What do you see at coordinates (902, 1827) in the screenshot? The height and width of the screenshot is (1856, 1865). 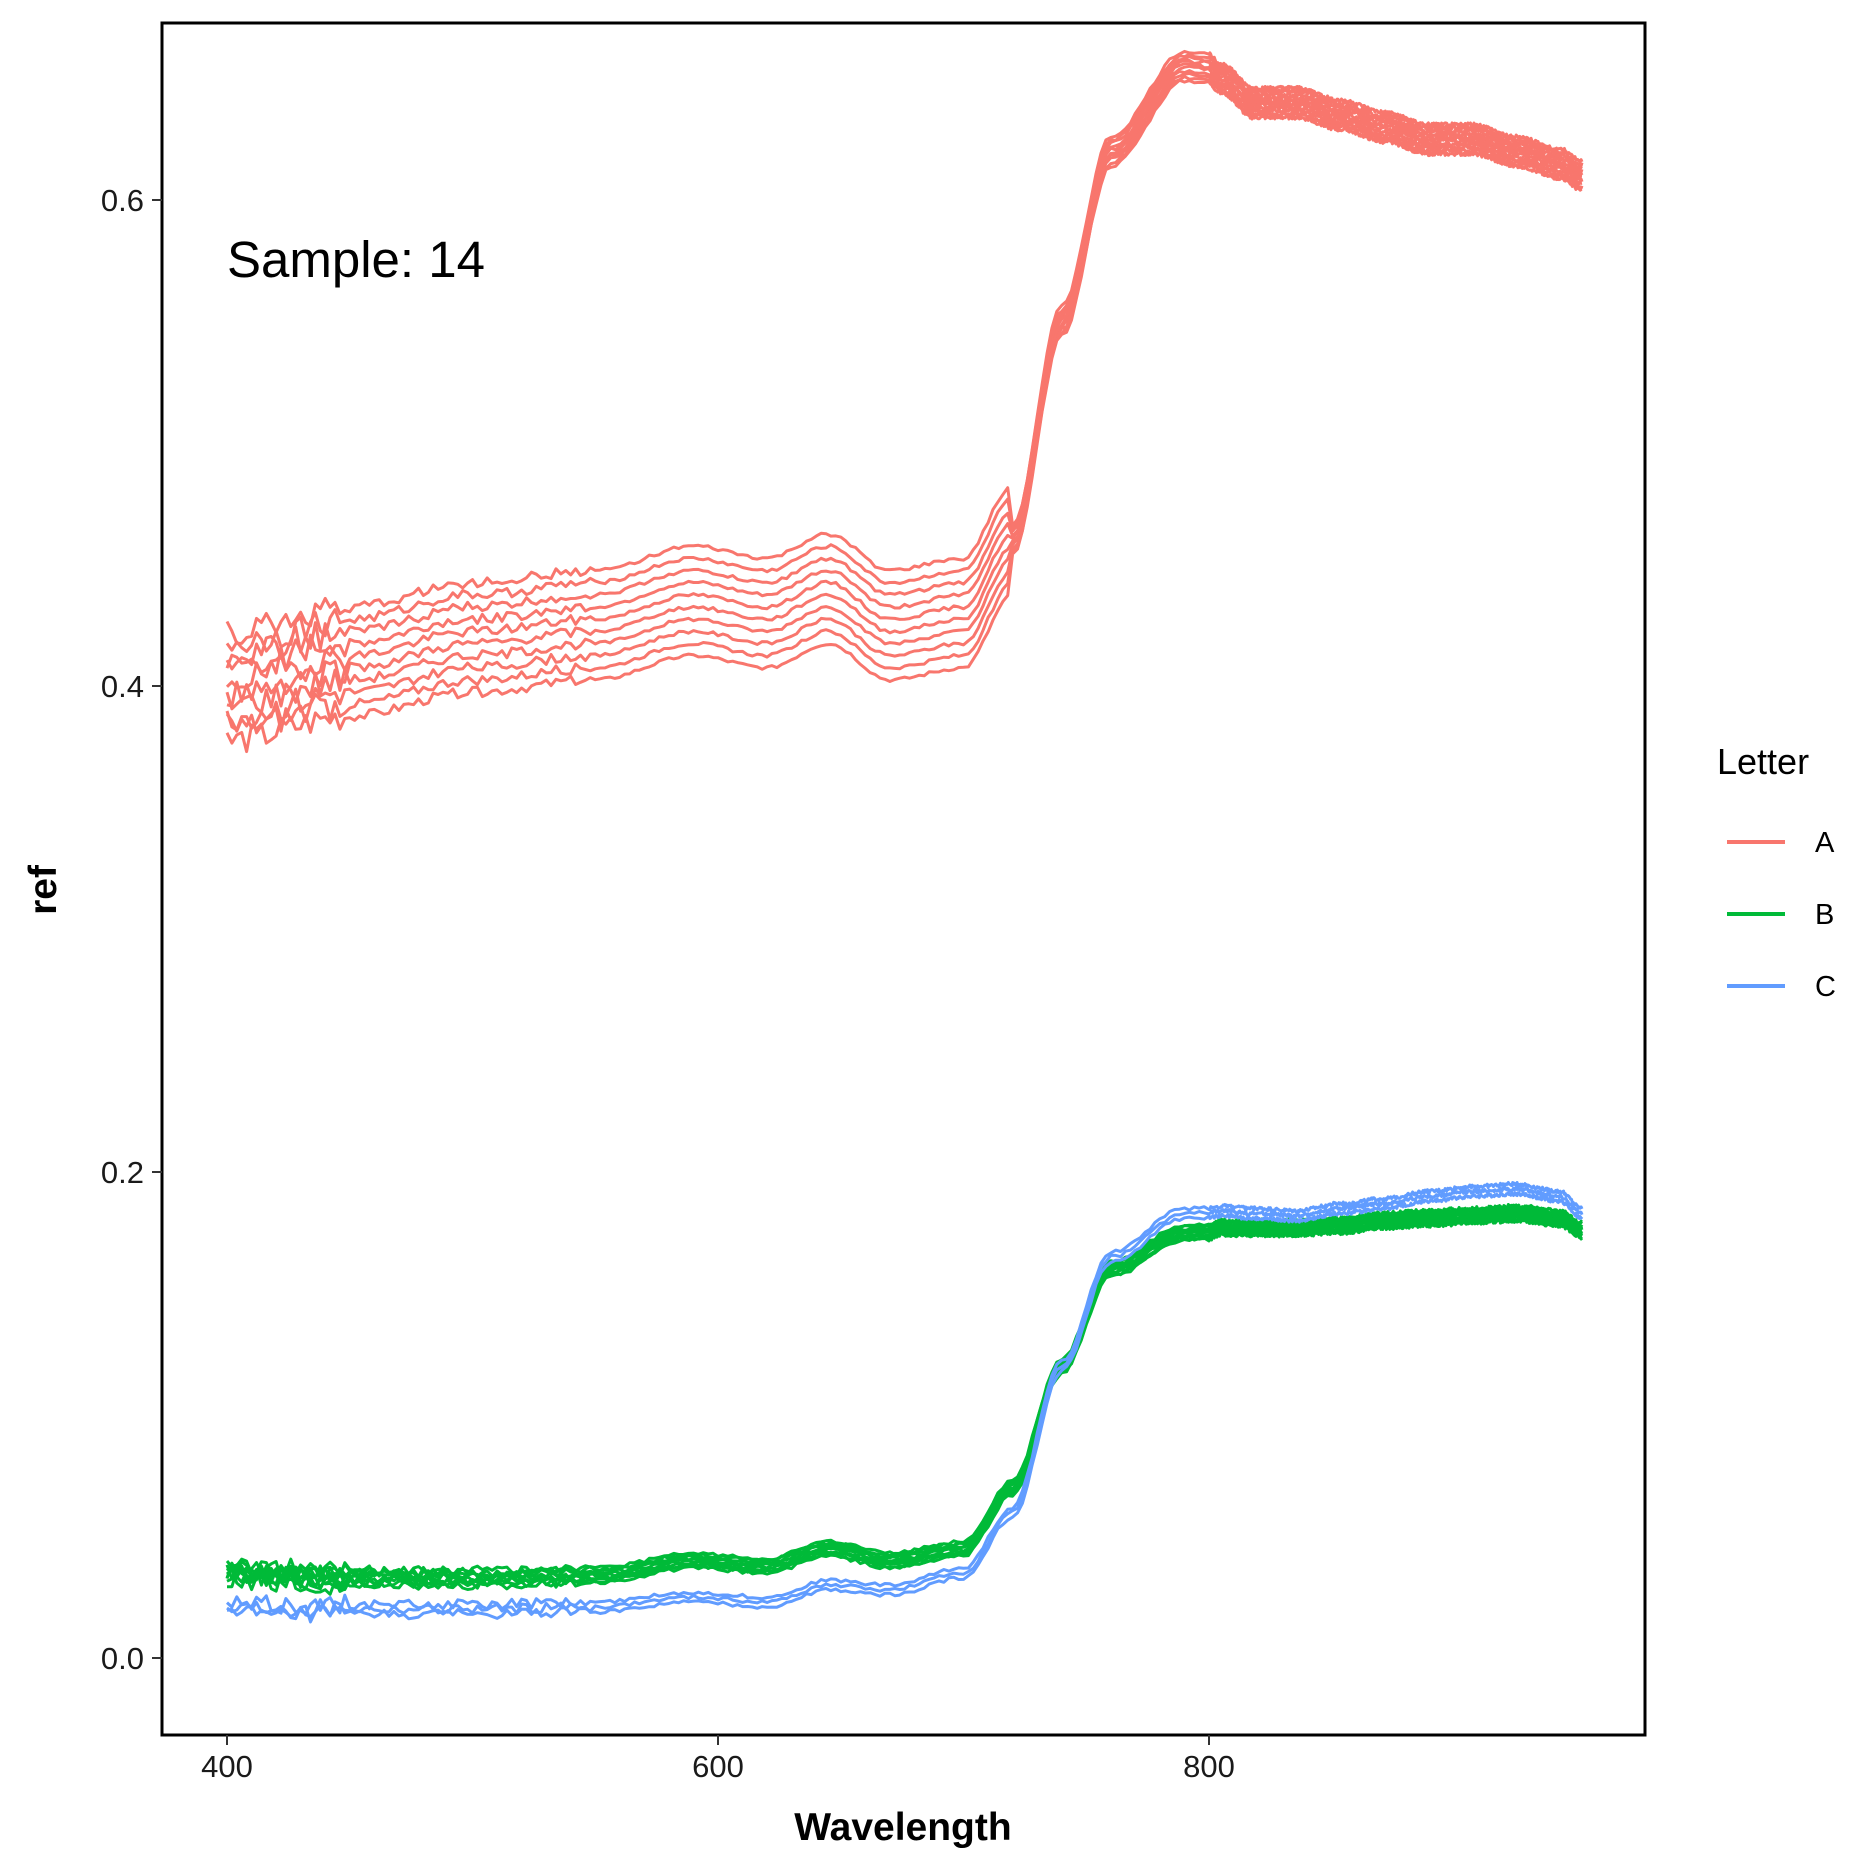 I see `x-axis-title: Wavelength` at bounding box center [902, 1827].